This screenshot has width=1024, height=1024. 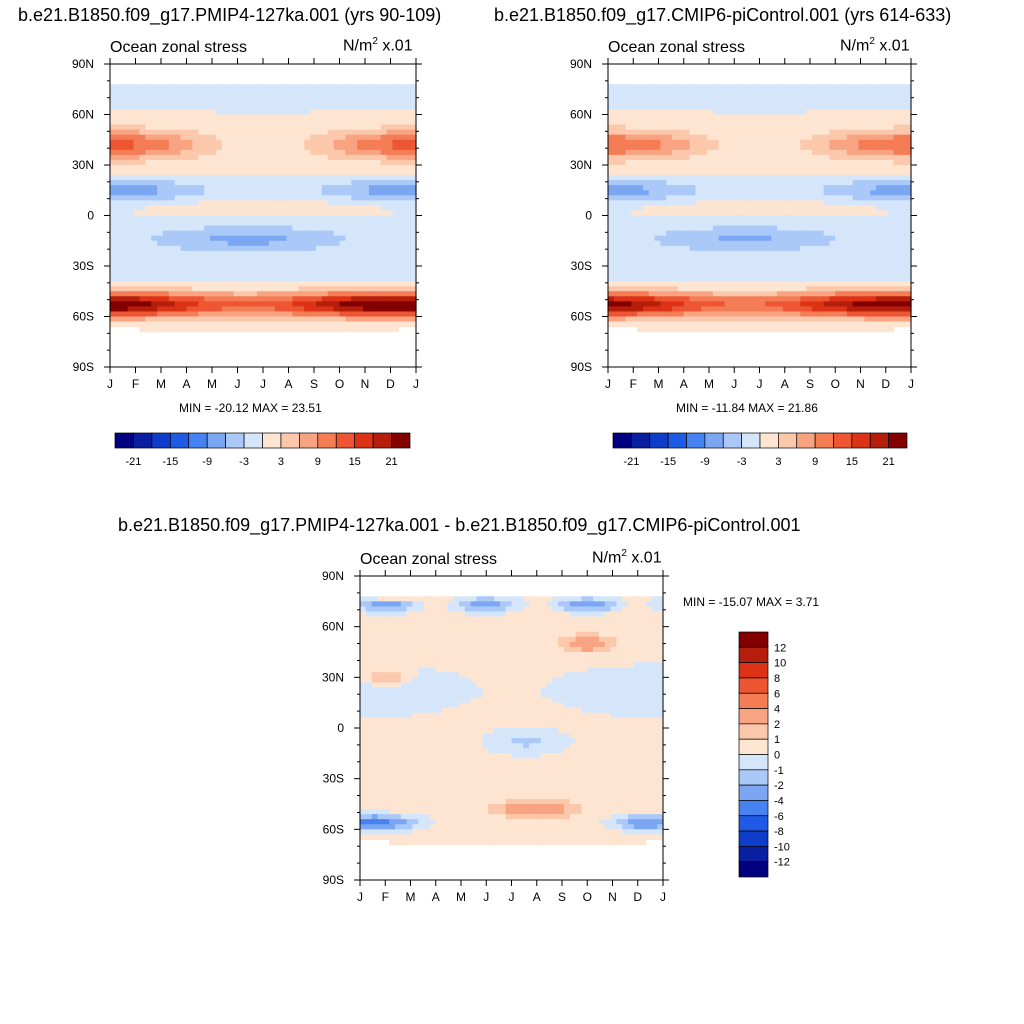 I want to click on min-max-readout: MIN = -11.84 MAX = 21.86, so click(x=747, y=408).